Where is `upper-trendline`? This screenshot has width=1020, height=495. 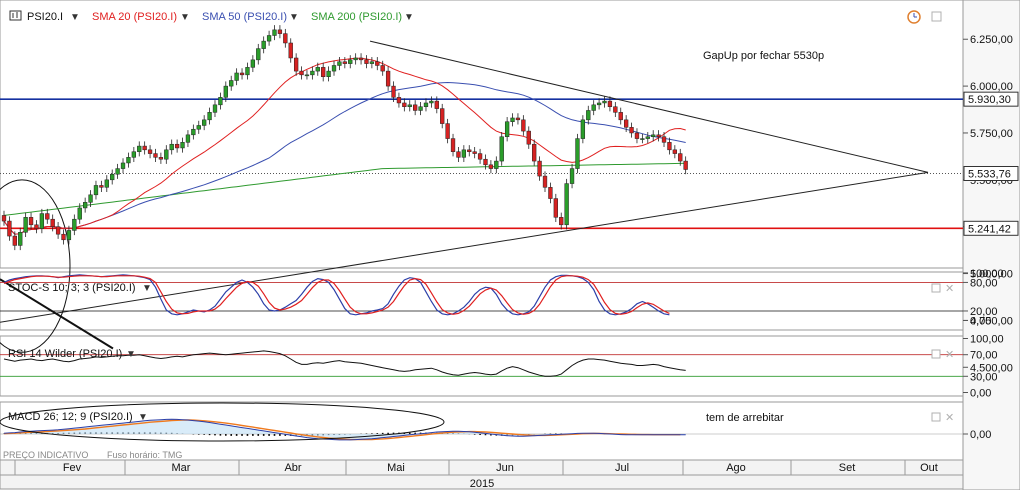 upper-trendline is located at coordinates (649, 106).